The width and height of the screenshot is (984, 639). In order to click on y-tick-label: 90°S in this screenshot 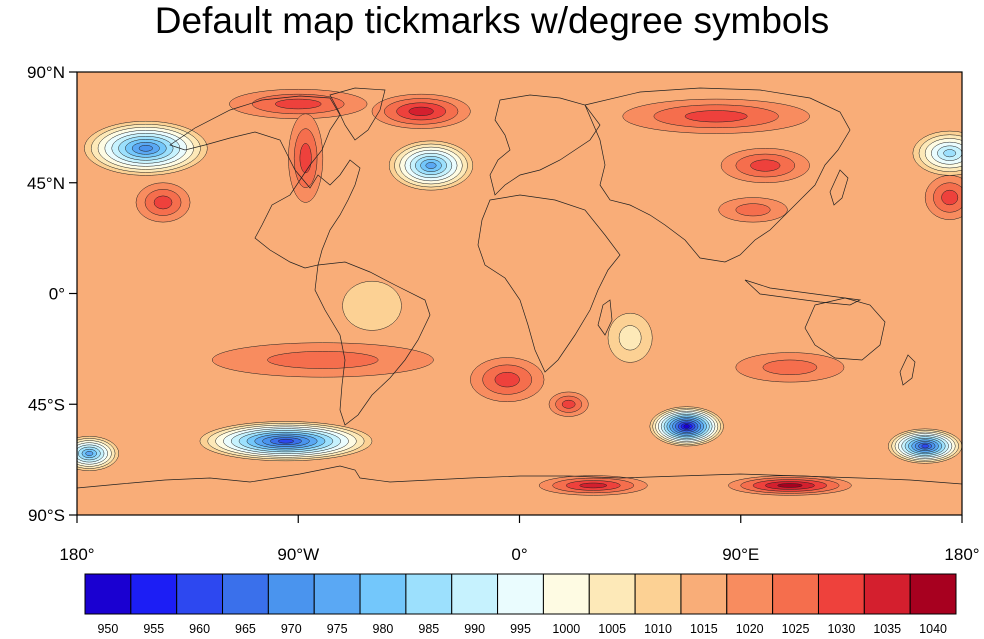, I will do `click(46, 515)`.